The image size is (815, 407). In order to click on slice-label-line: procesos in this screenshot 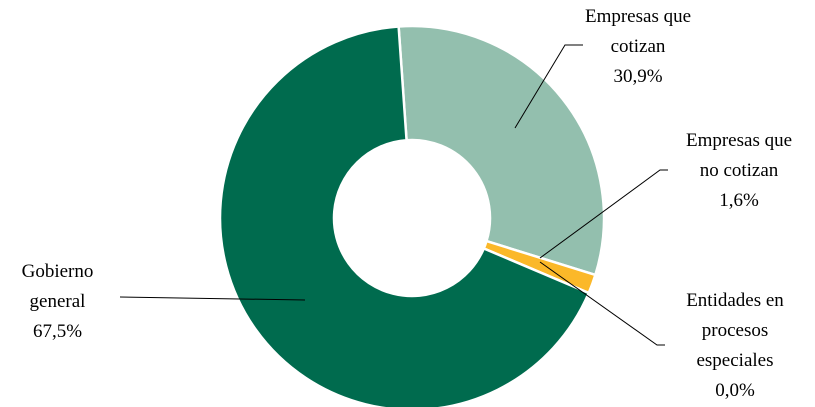, I will do `click(735, 330)`.